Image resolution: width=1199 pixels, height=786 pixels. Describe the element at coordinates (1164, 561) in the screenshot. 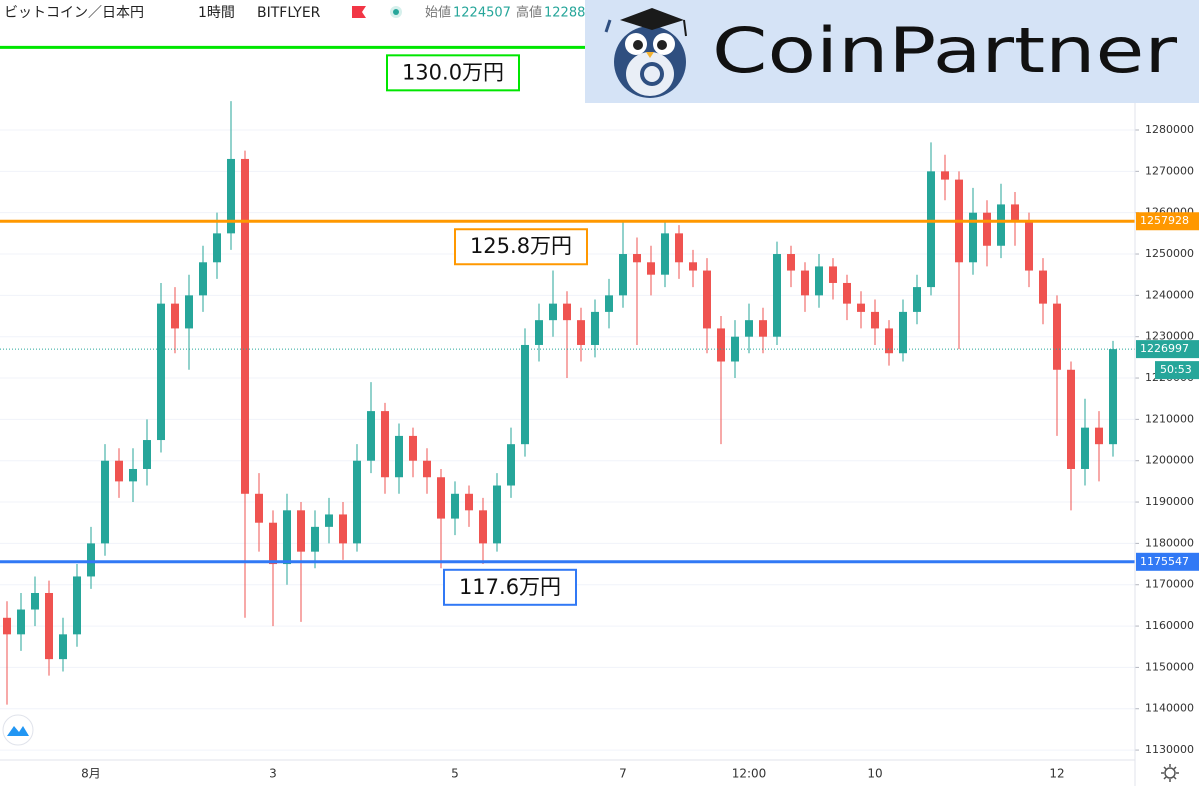

I see `price-tag-label: 1175547` at that location.